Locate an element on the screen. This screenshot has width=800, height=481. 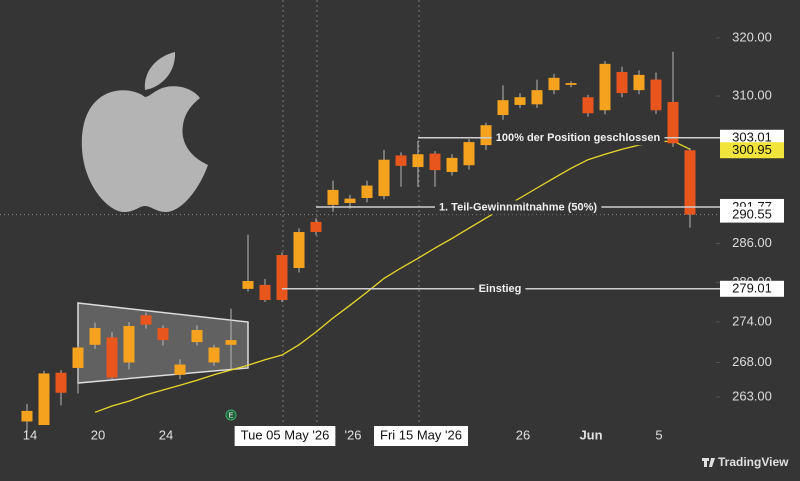
price-label: 300.95 is located at coordinates (752, 149).